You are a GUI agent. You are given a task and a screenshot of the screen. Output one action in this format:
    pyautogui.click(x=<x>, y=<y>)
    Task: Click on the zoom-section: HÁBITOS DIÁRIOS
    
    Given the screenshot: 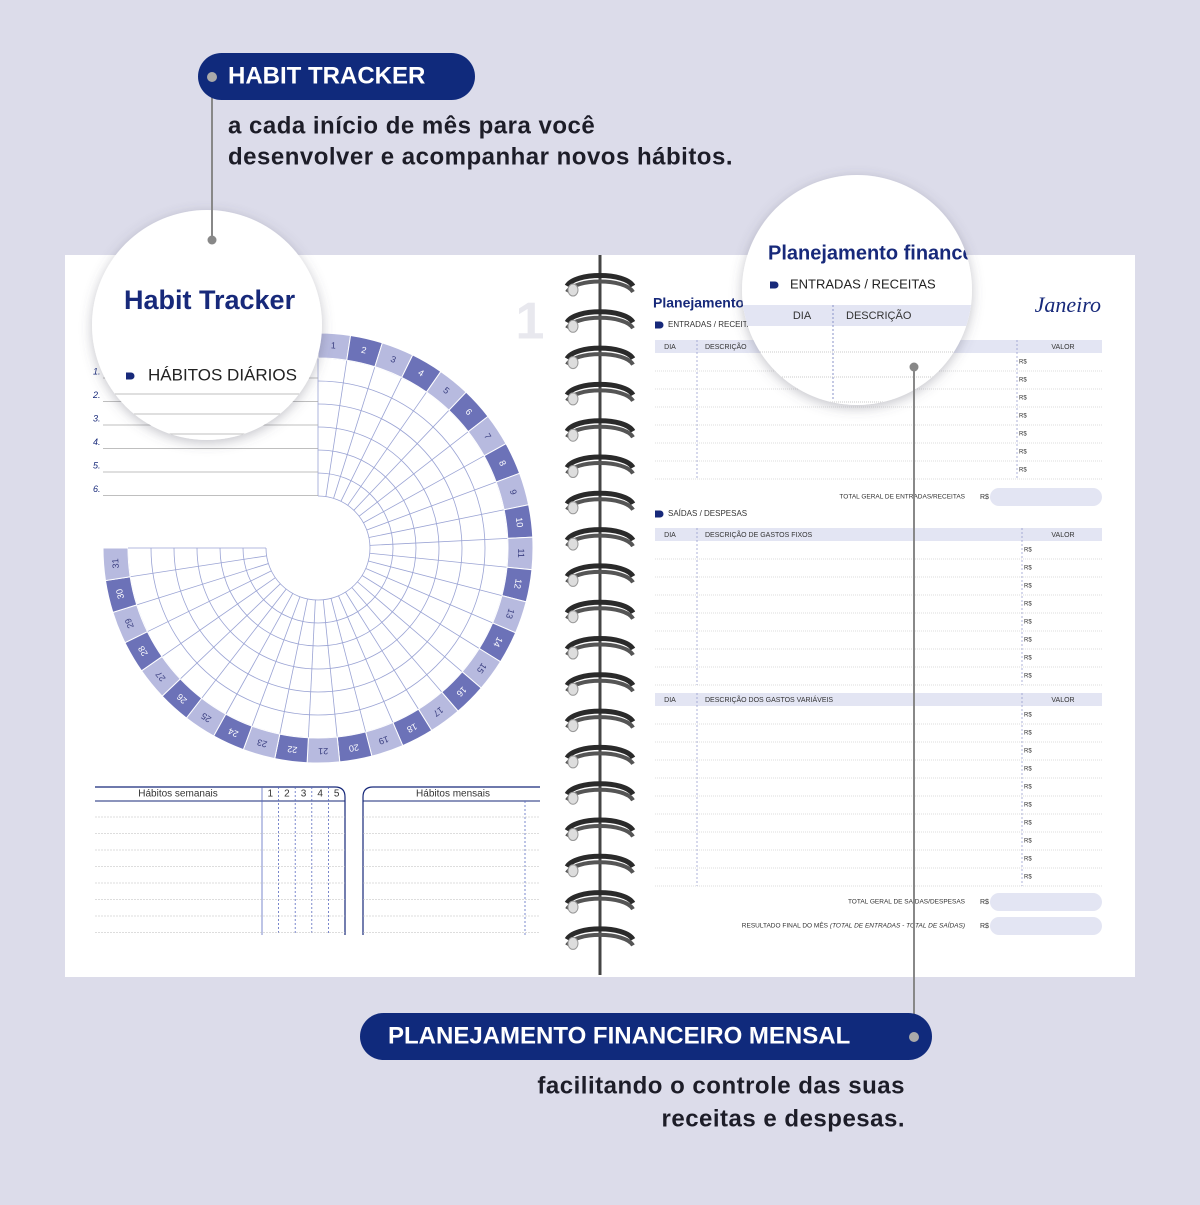 What is the action you would take?
    pyautogui.click(x=222, y=374)
    